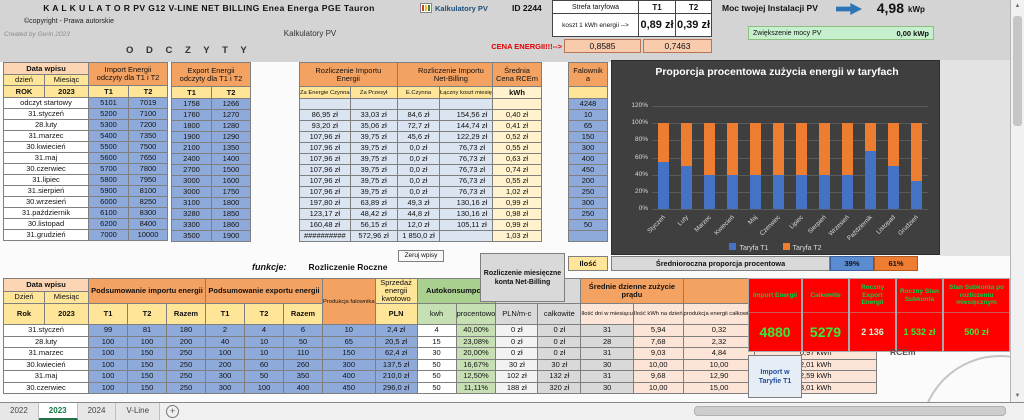  I want to click on export-t2-cell: 1800, so click(231, 203).